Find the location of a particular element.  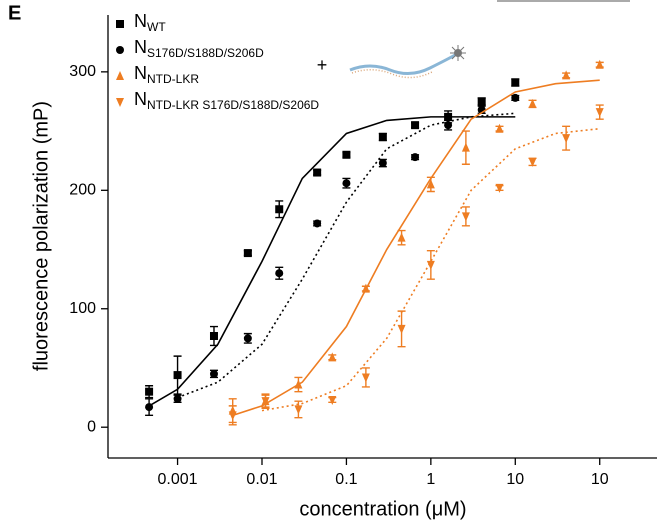

legend-label: NNTD-LKR S176D/S188D/S206D is located at coordinates (226, 100).